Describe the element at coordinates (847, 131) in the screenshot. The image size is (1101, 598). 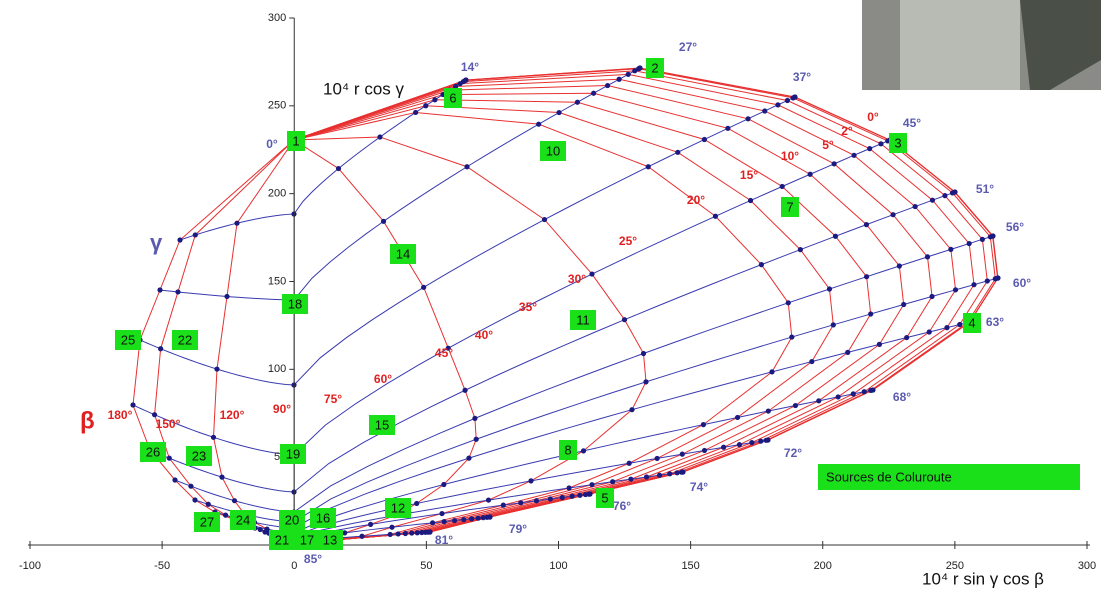
I see `beta-label: 2°` at that location.